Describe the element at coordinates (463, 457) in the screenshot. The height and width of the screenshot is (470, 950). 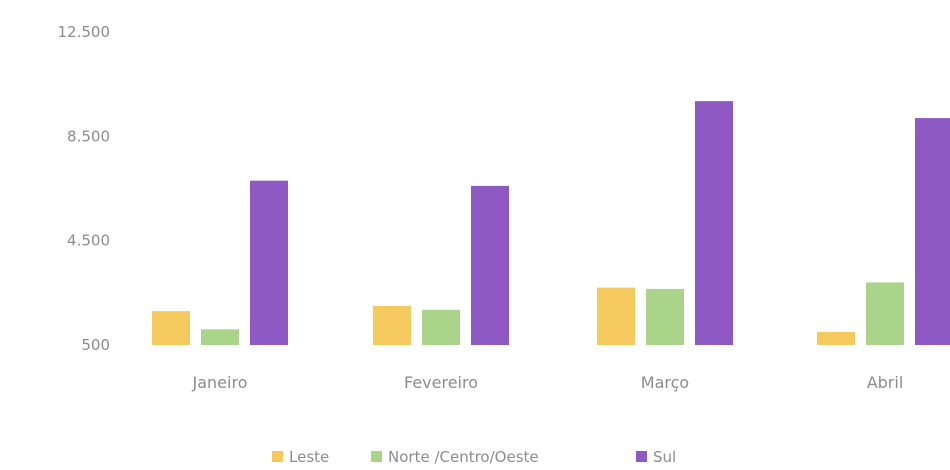
I see `legend-label: Norte /Centro/Oeste` at that location.